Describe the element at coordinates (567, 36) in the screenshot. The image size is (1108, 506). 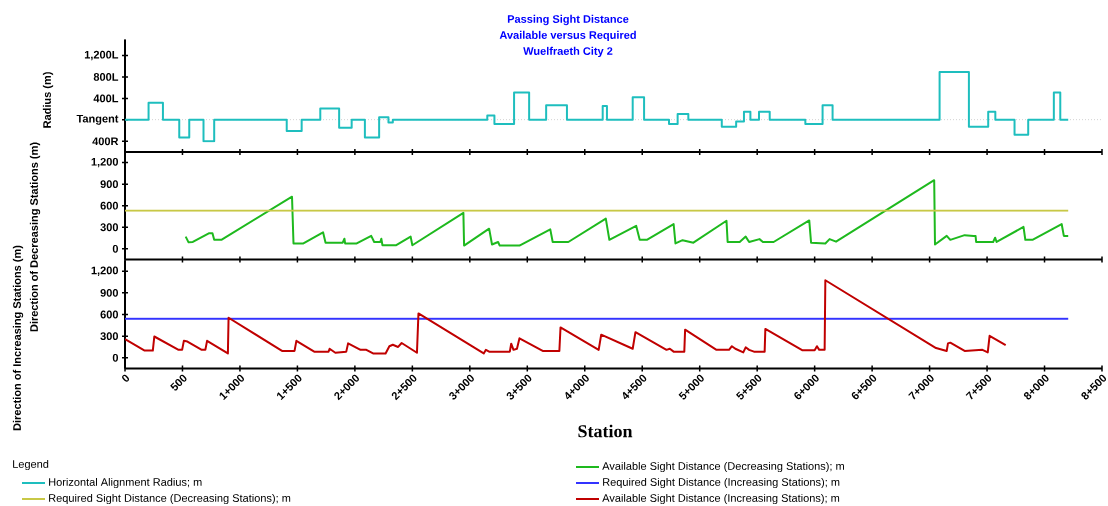
I see `chart-subtitle: Available versus Required` at that location.